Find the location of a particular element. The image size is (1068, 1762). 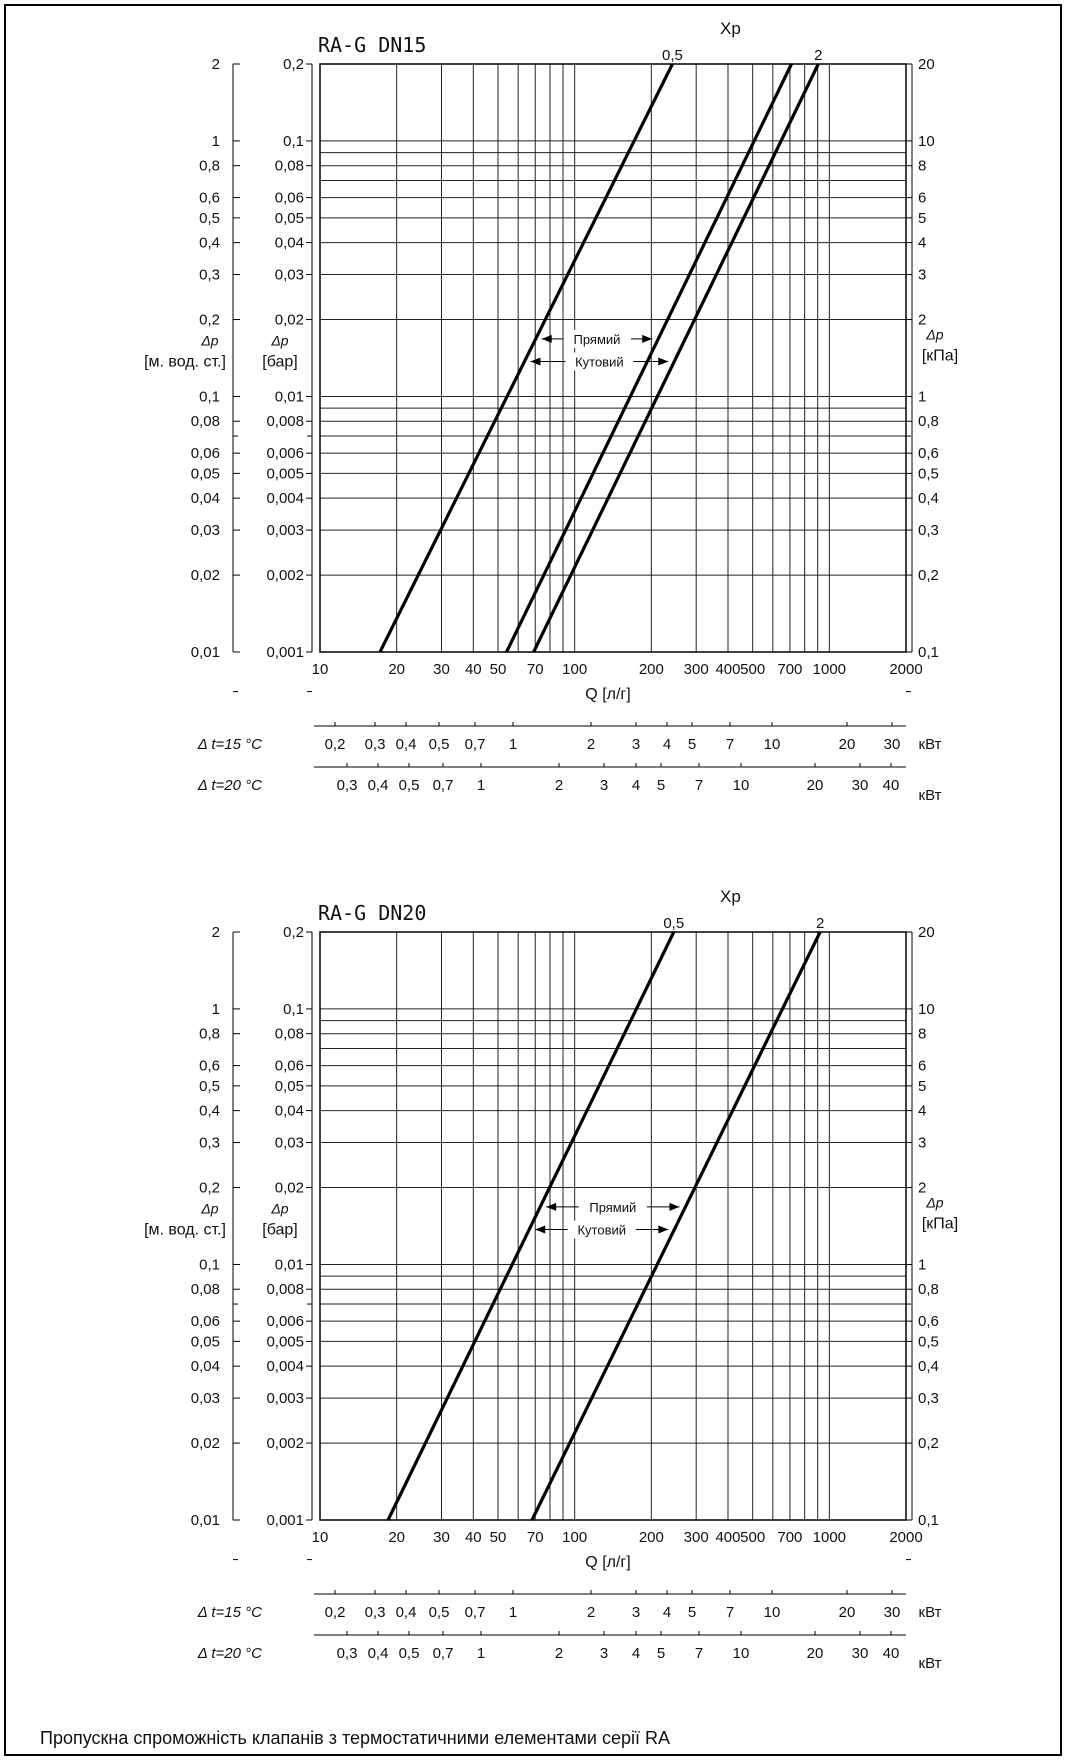

y-left-inner-tick-label: 0,001 is located at coordinates (285, 652).